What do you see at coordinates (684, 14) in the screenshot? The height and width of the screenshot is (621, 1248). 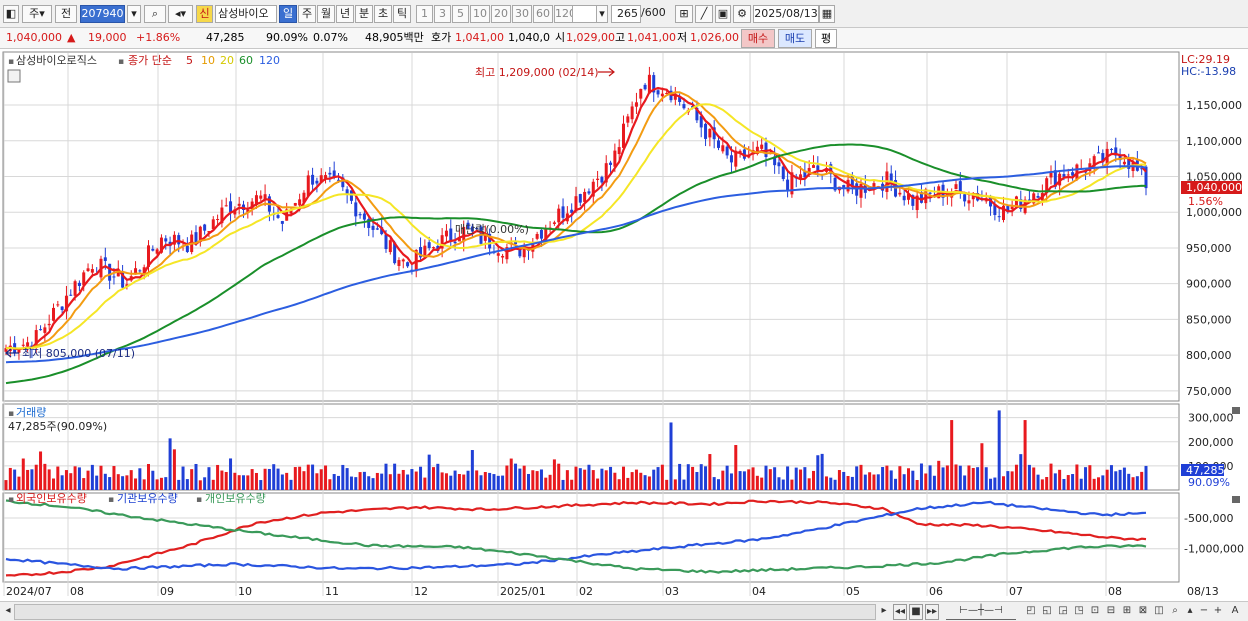 I see `candle-icon: ⊞` at bounding box center [684, 14].